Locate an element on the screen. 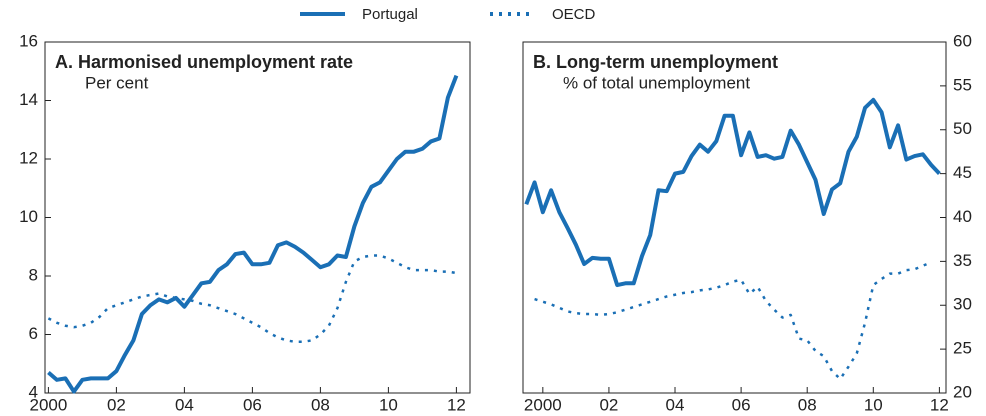 The image size is (986, 416). panel-title: B. Long-term unemployment is located at coordinates (655, 62).